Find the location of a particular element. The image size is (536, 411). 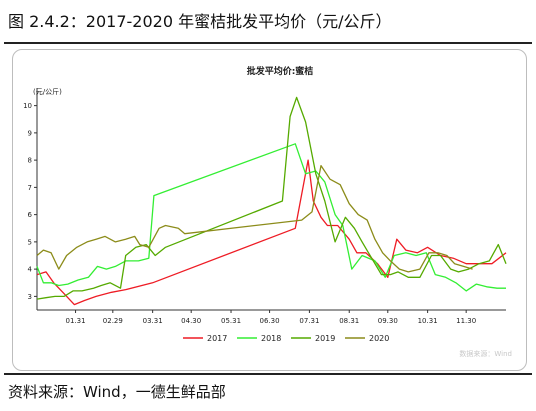

y-tick-label: 10 is located at coordinates (27, 106).